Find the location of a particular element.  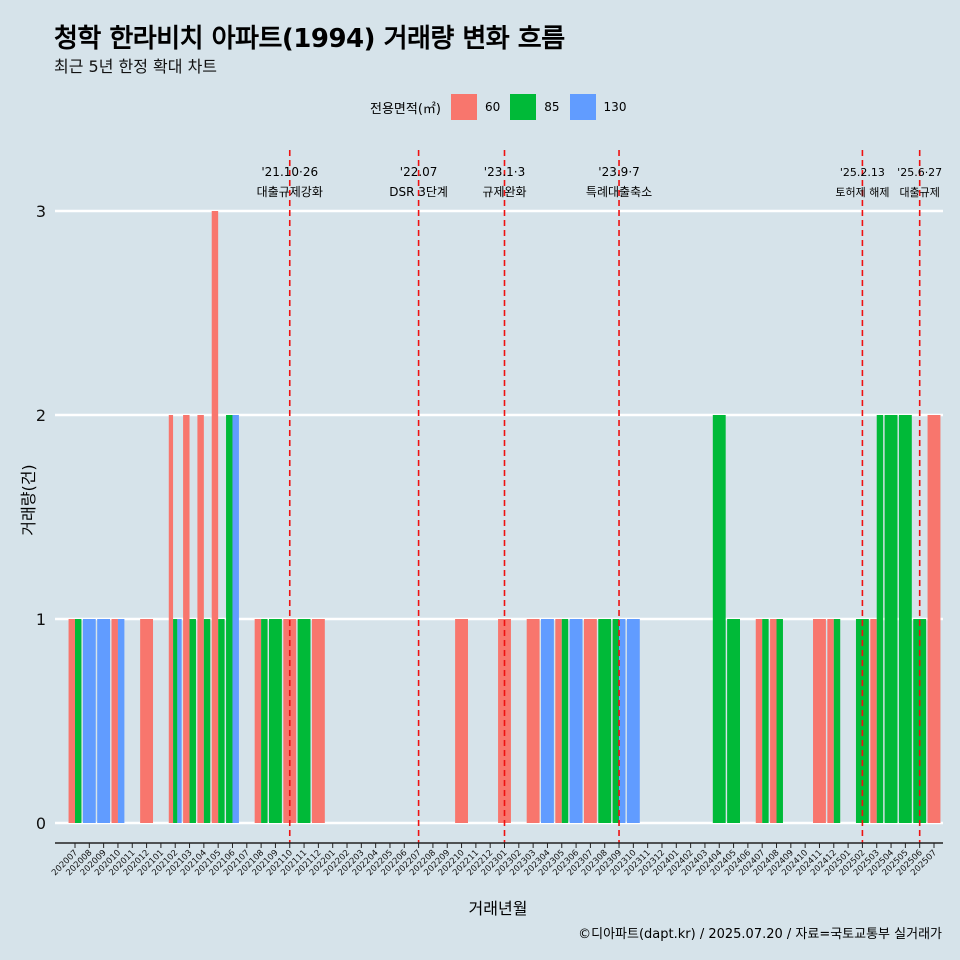

y-axis-title: 거래량(건) is located at coordinates (28, 499).